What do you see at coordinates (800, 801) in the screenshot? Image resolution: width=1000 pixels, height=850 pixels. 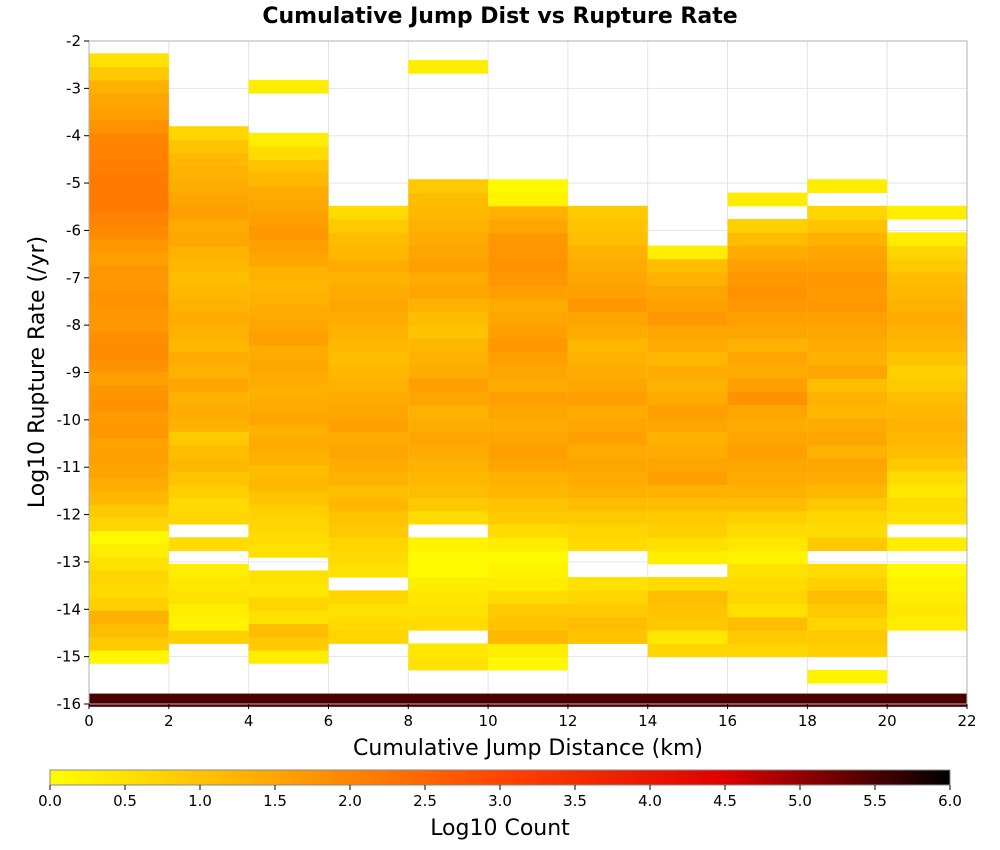 I see `colorbar-tick-label: 5.0` at bounding box center [800, 801].